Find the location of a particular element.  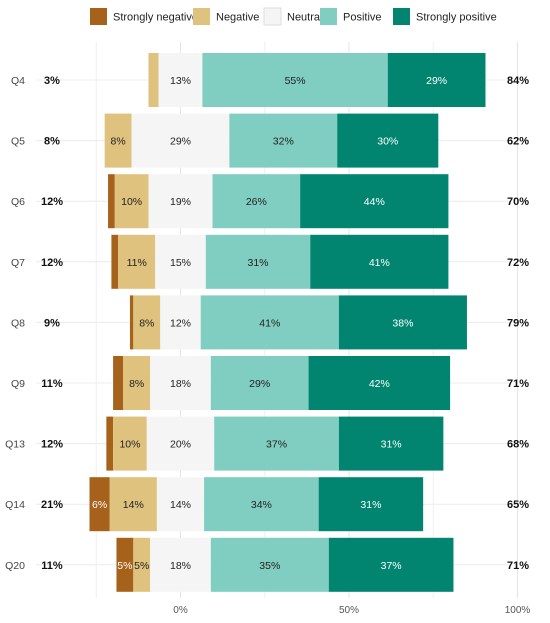

bar-segment-label: 14% is located at coordinates (180, 505).